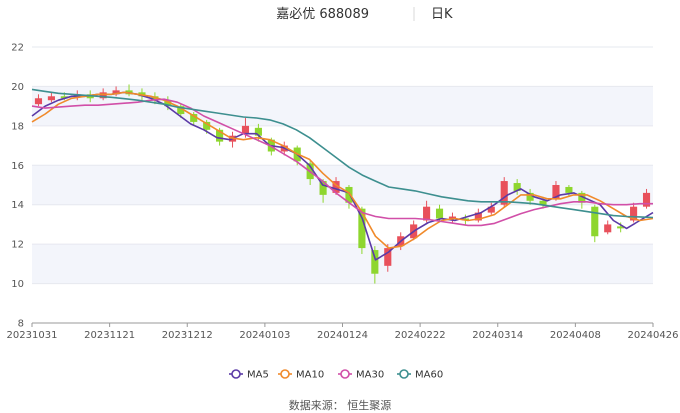 Image resolution: width=680 pixels, height=413 pixels. Describe the element at coordinates (17, 284) in the screenshot. I see `y-tick-label: 10` at that location.